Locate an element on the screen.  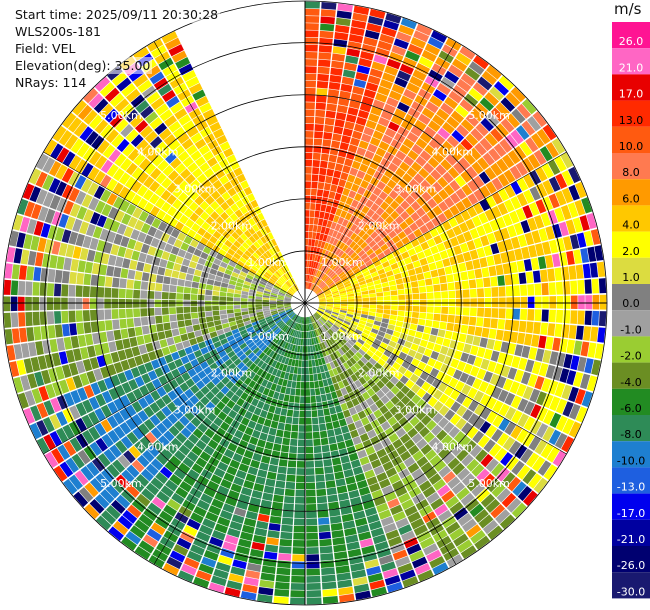
colorbar-tick-label: 6.0 is located at coordinates (631, 198).